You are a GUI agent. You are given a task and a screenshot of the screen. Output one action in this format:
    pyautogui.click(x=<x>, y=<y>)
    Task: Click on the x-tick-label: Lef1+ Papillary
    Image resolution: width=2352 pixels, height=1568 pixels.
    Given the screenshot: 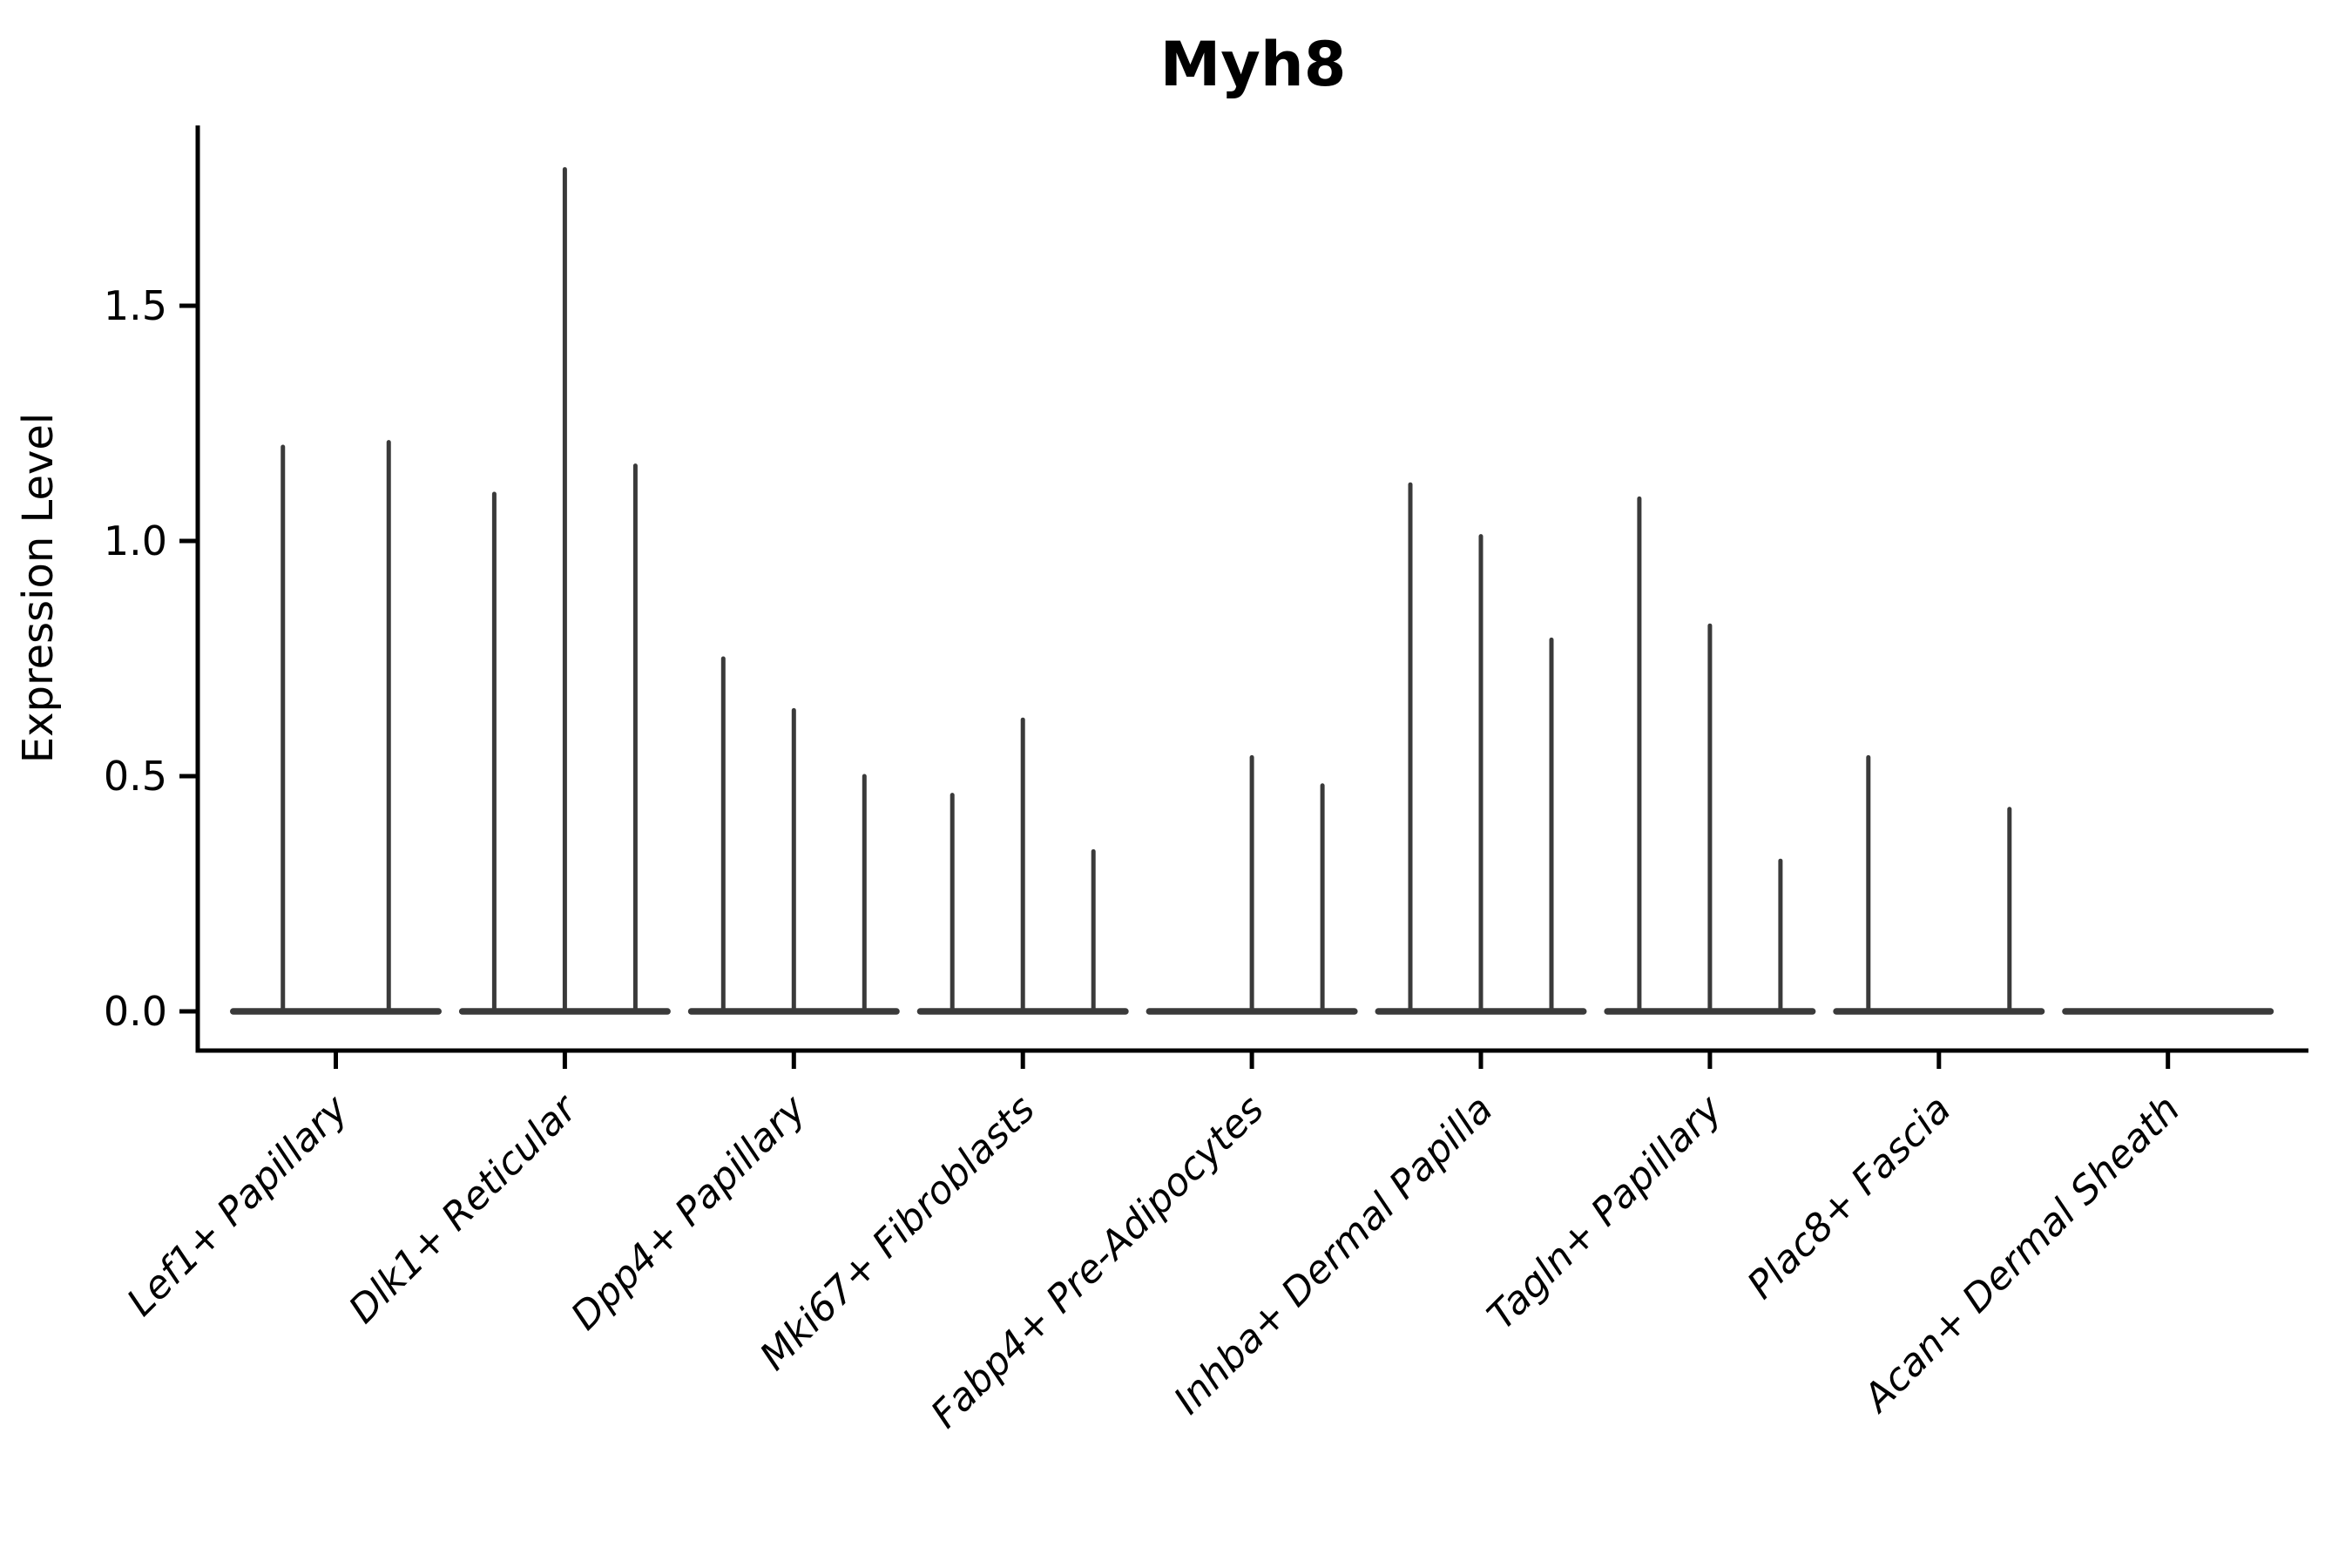 What is the action you would take?
    pyautogui.click(x=238, y=1205)
    